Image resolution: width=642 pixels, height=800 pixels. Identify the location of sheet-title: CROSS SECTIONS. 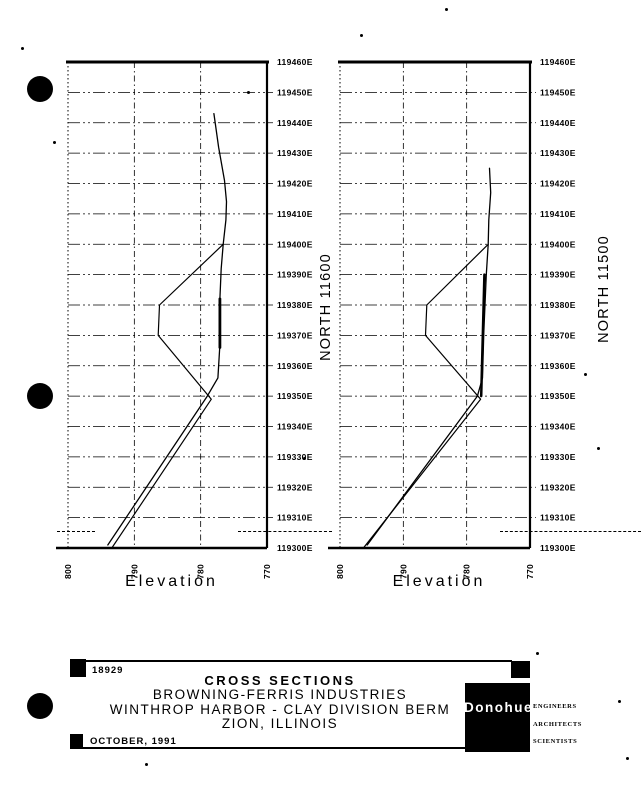
(280, 680).